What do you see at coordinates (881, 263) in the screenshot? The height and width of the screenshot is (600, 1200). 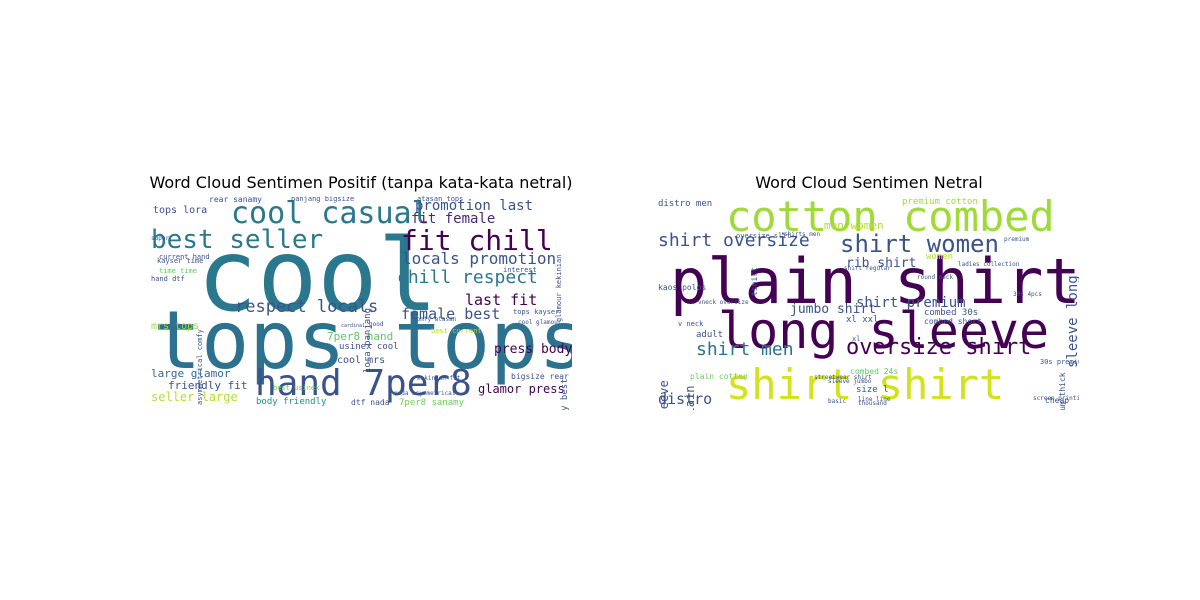 I see `right-cloud-word: rib shirt` at bounding box center [881, 263].